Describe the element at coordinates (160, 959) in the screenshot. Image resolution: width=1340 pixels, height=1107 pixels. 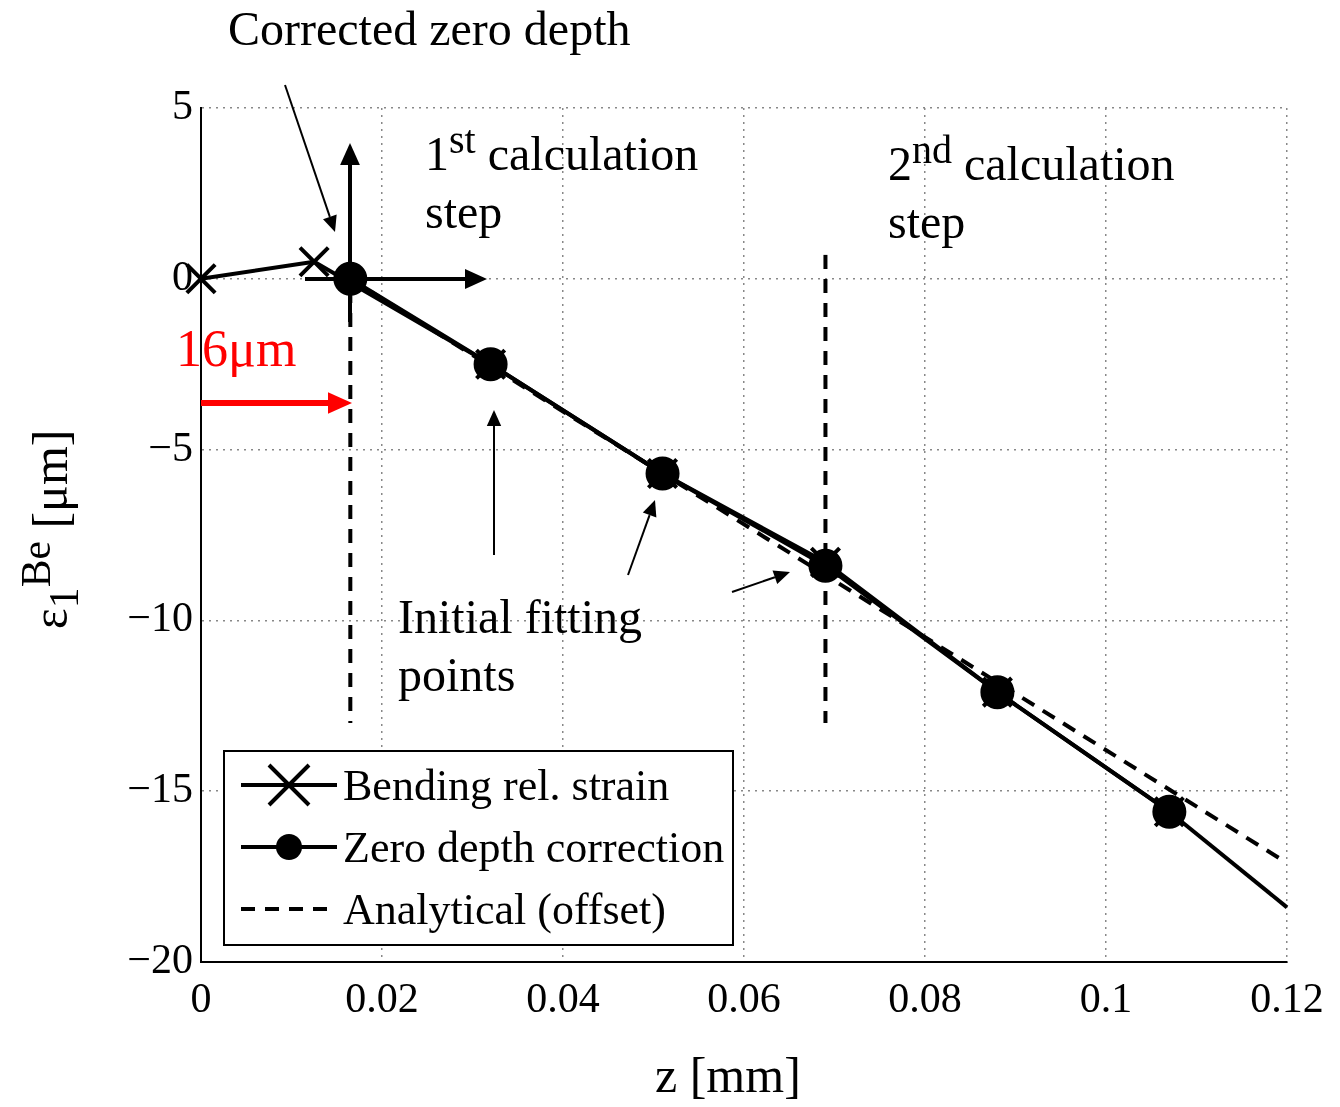
I see `y-tick-label: −20` at that location.